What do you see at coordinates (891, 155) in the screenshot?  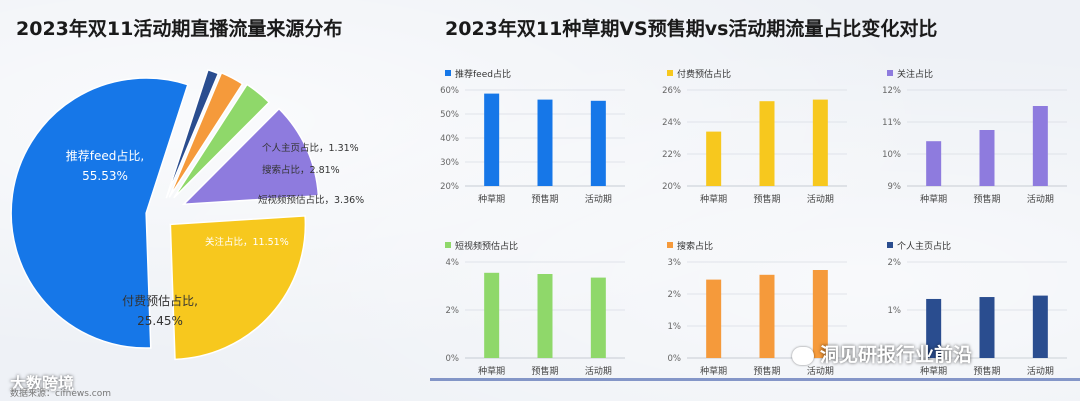 I see `y-tick-label: 10%` at bounding box center [891, 155].